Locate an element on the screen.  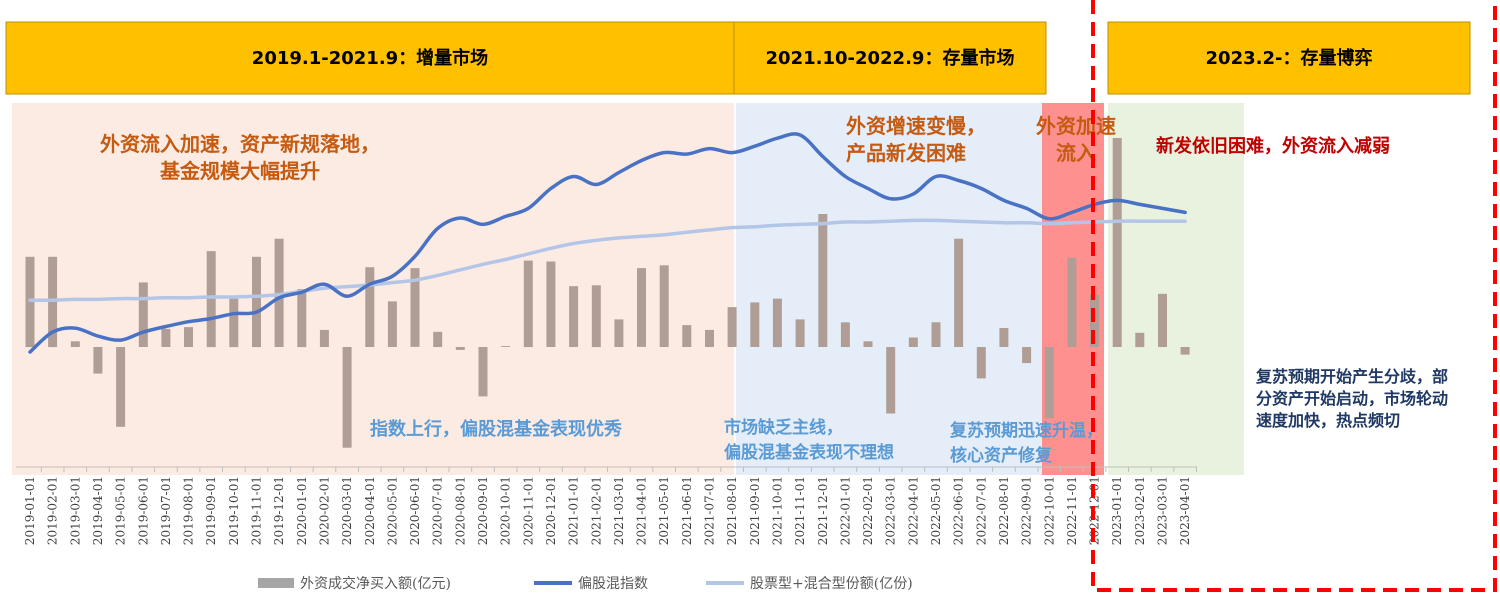
x-tick-label: 2021-10-01 is located at coordinates (777, 510).